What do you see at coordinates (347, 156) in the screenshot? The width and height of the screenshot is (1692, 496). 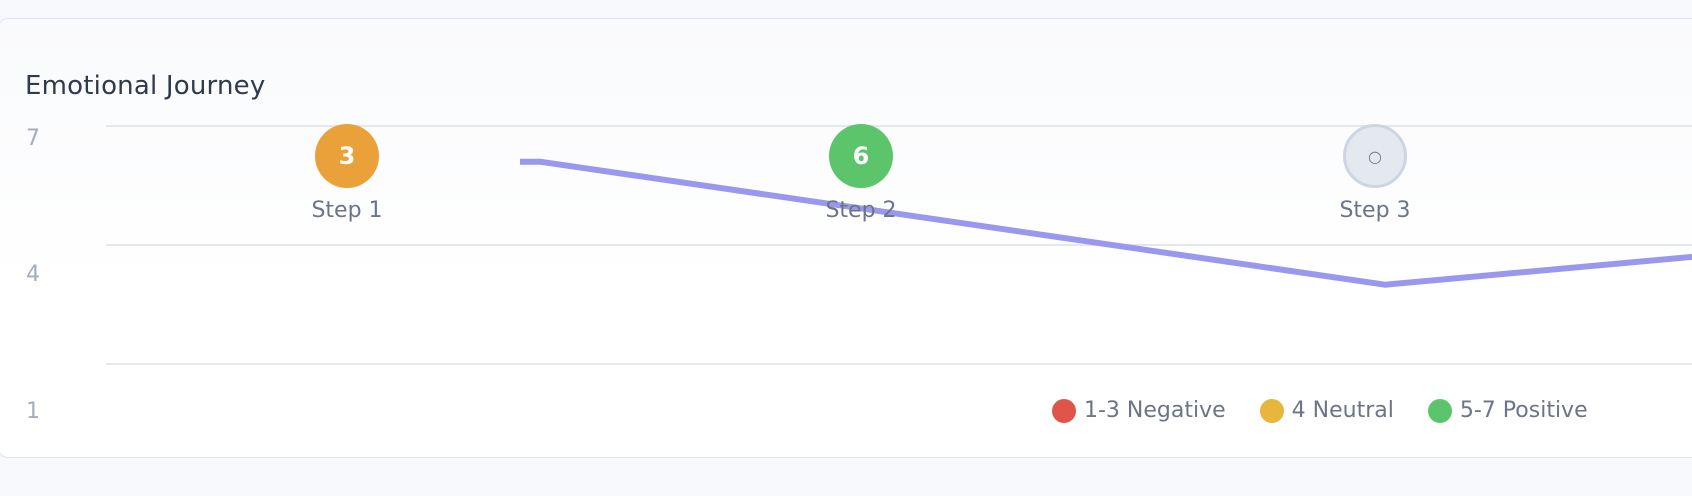 I see `step-1-score-circle: 3` at bounding box center [347, 156].